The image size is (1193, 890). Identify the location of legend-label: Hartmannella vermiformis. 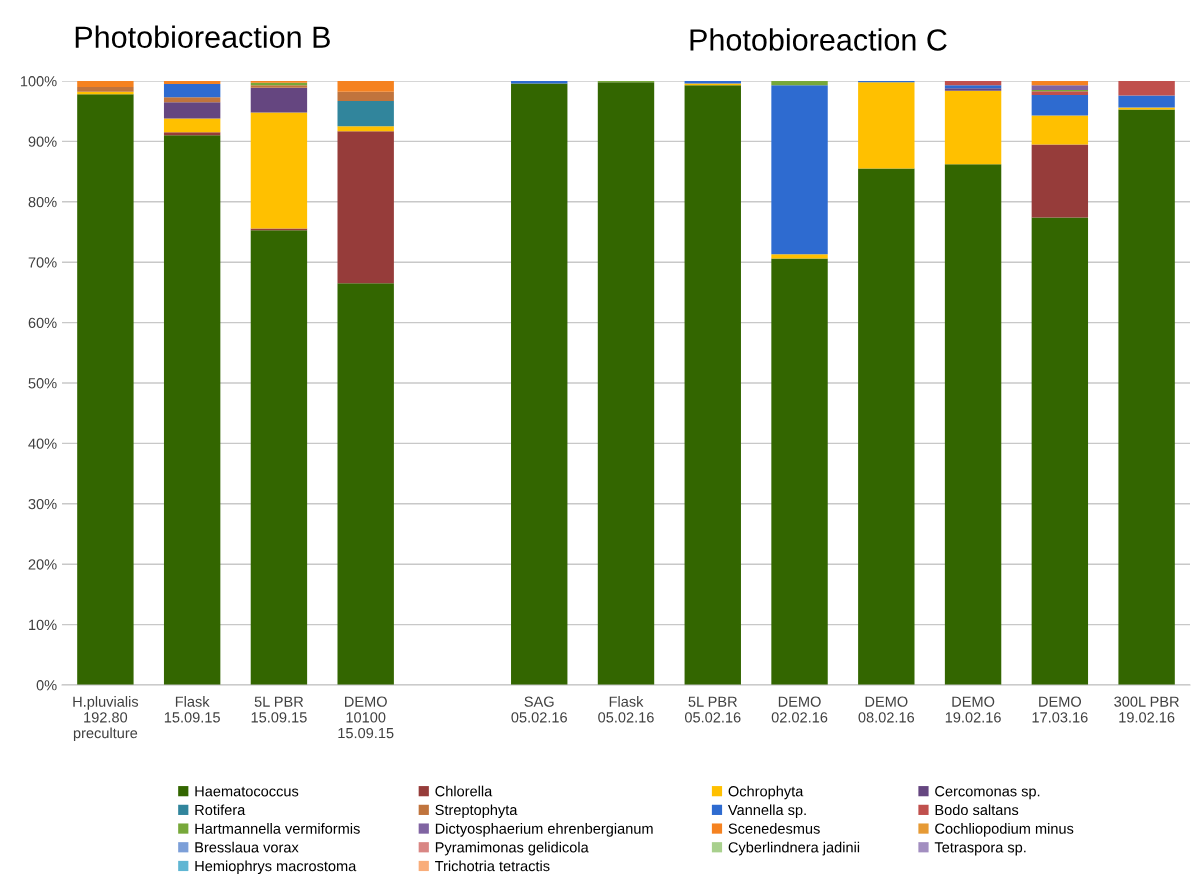
(277, 828).